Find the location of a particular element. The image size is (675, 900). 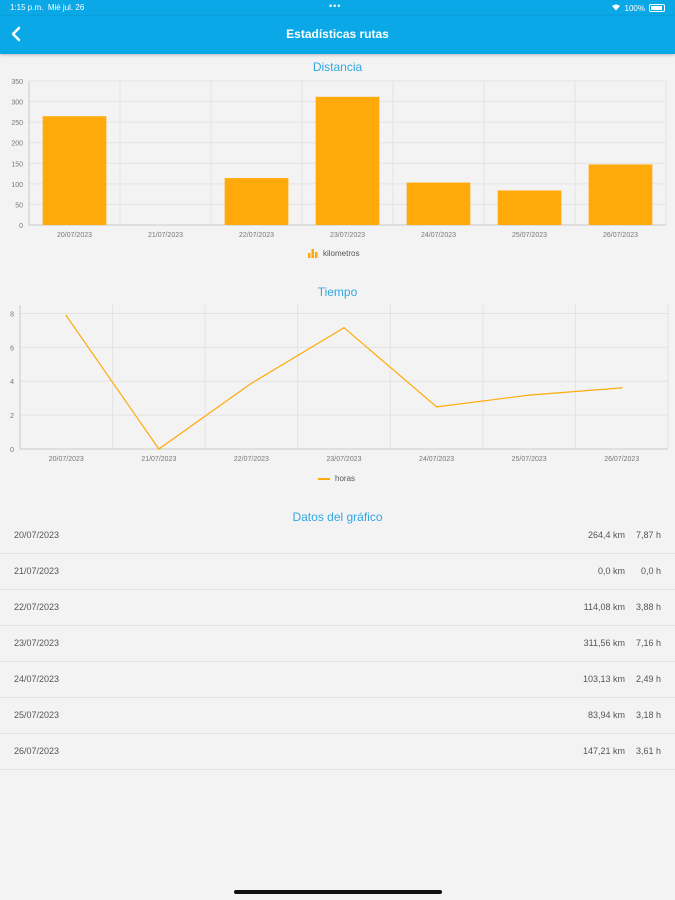

row-hours: 7,16 h is located at coordinates (648, 643).